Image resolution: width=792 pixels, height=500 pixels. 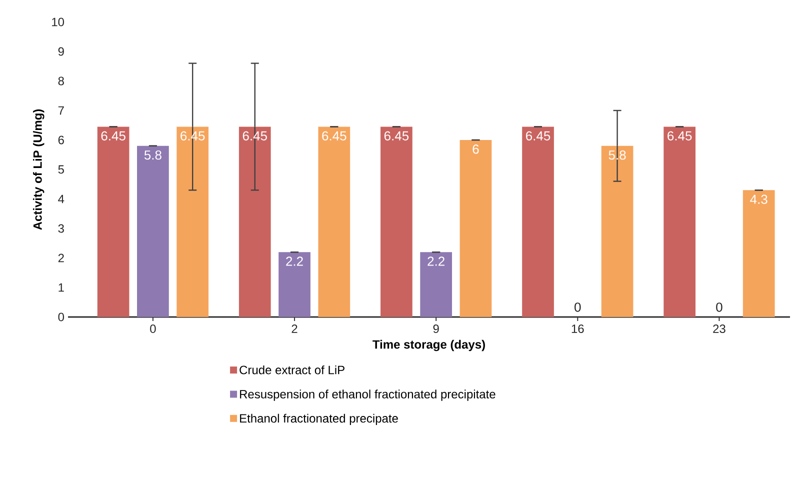 I want to click on data-label: 6, so click(x=475, y=149).